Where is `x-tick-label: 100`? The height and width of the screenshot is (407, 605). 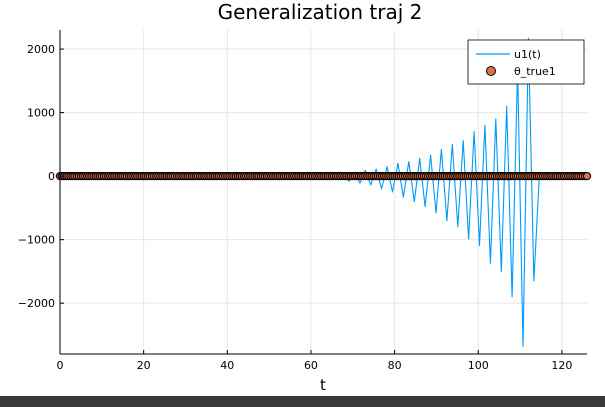
x-tick-label: 100 is located at coordinates (478, 365).